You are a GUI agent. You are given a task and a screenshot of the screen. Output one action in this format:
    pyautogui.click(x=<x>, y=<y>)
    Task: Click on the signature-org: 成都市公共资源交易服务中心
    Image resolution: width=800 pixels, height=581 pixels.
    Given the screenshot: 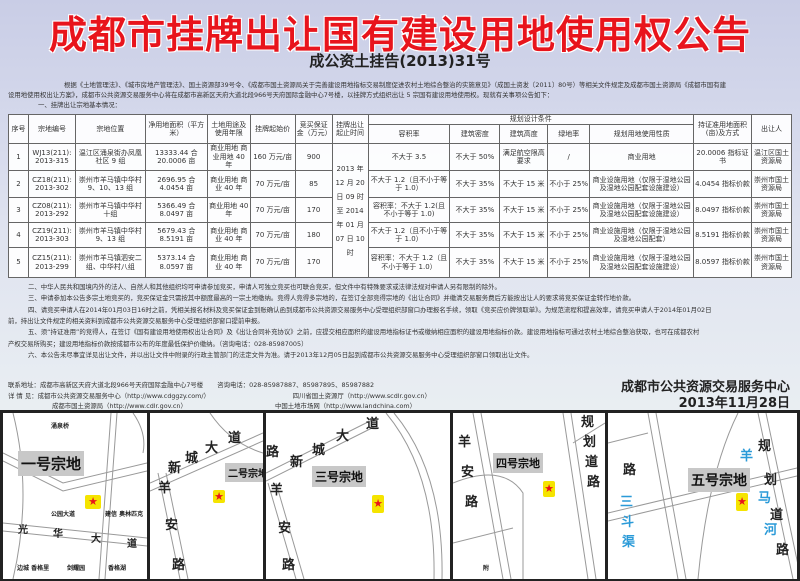 What is the action you would take?
    pyautogui.click(x=705, y=387)
    